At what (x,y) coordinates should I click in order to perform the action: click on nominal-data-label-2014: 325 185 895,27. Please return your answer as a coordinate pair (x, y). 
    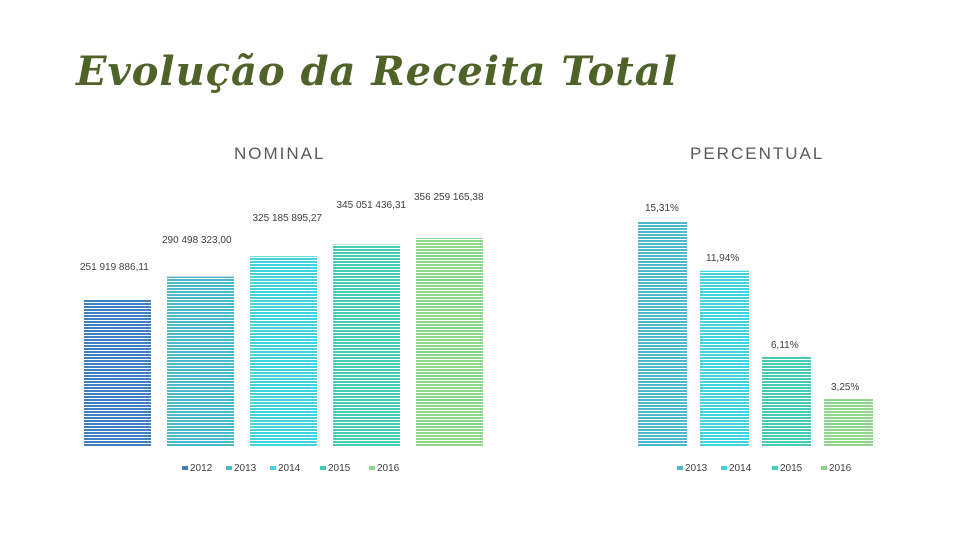
    Looking at the image, I should click on (287, 218).